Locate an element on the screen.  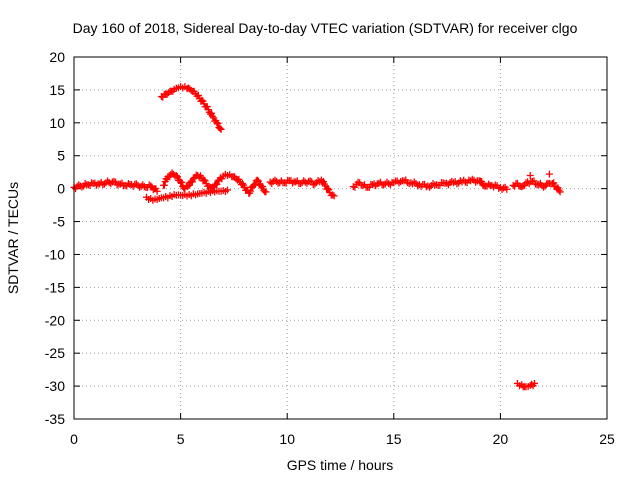
y-axis-label: SDTVAR / TECUs is located at coordinates (13, 238).